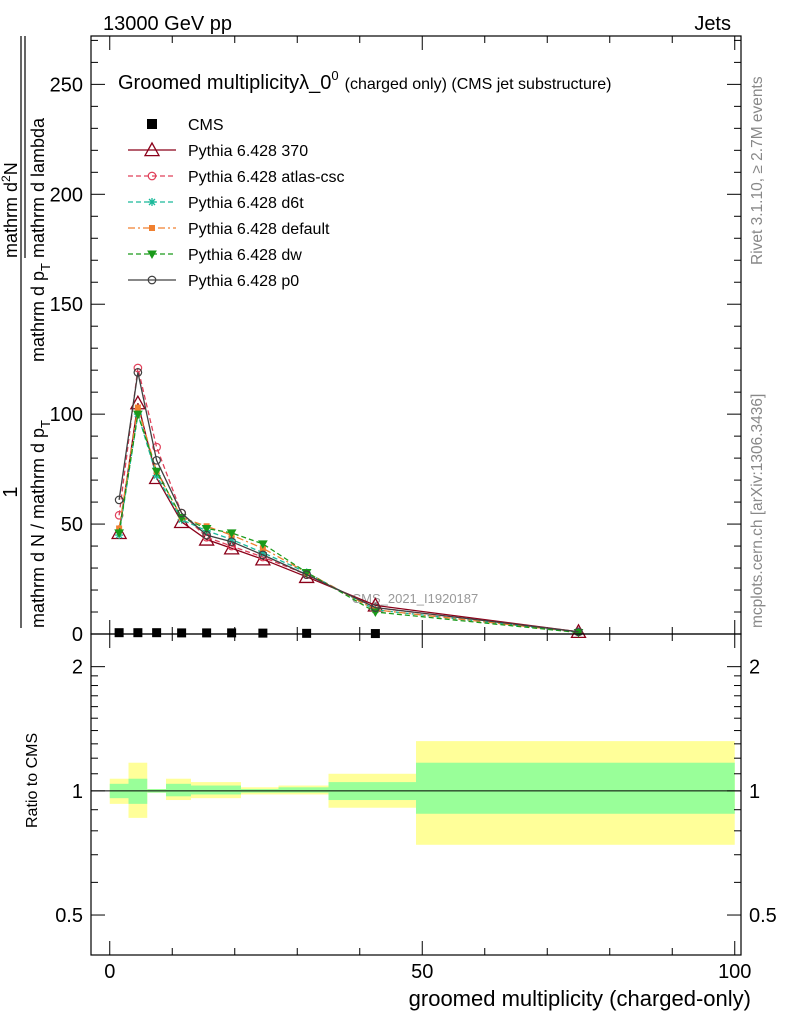 The width and height of the screenshot is (786, 1029). What do you see at coordinates (206, 125) in the screenshot?
I see `legend-label-data: CMS` at bounding box center [206, 125].